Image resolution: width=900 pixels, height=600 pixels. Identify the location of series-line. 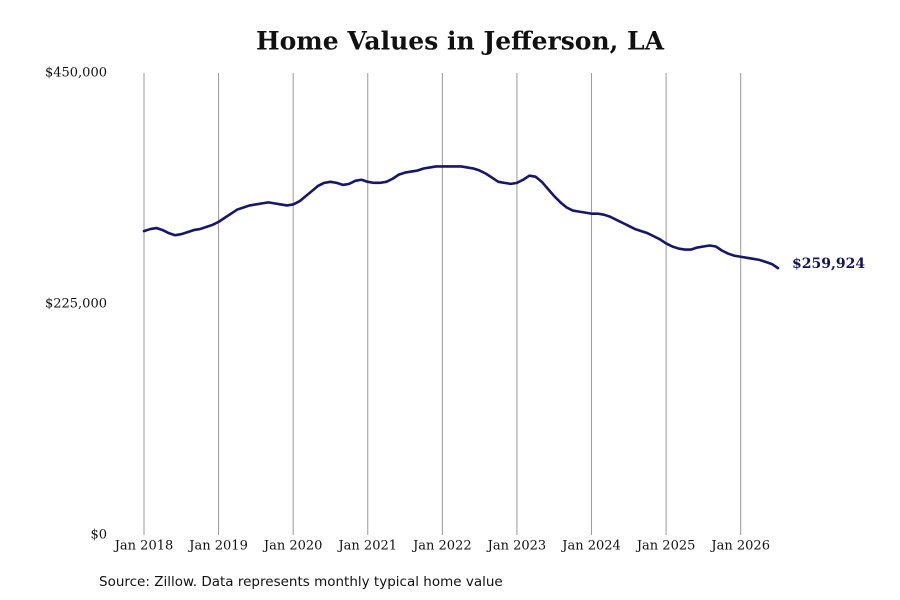
(461, 217).